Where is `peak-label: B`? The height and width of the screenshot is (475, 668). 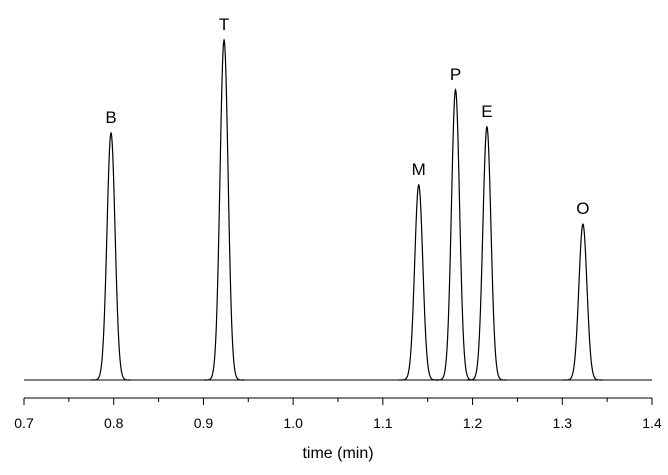 peak-label: B is located at coordinates (110, 117).